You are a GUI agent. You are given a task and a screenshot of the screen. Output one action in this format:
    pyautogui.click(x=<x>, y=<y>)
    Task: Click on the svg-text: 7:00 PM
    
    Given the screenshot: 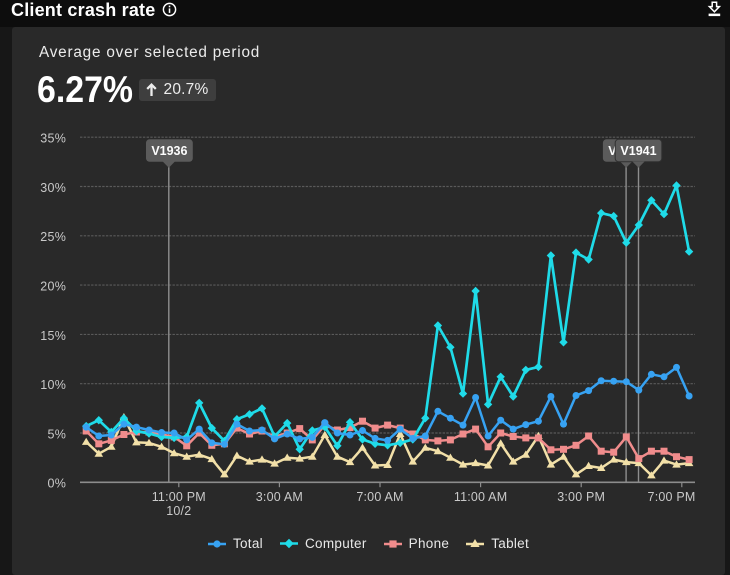 What is the action you would take?
    pyautogui.click(x=672, y=497)
    